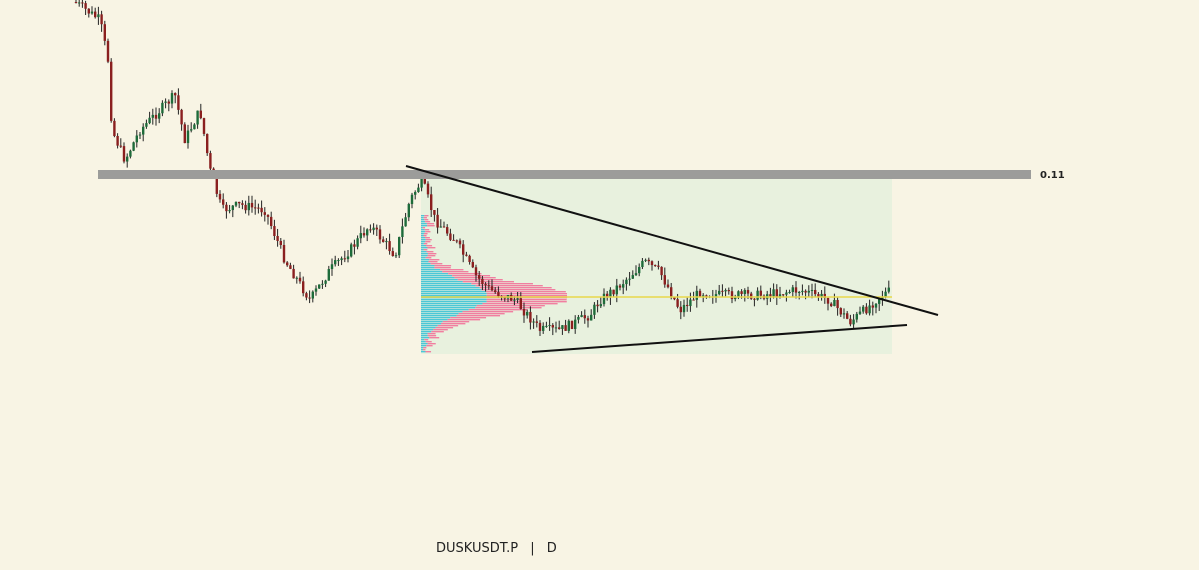  Describe the element at coordinates (552, 548) in the screenshot. I see `interval: D` at that location.